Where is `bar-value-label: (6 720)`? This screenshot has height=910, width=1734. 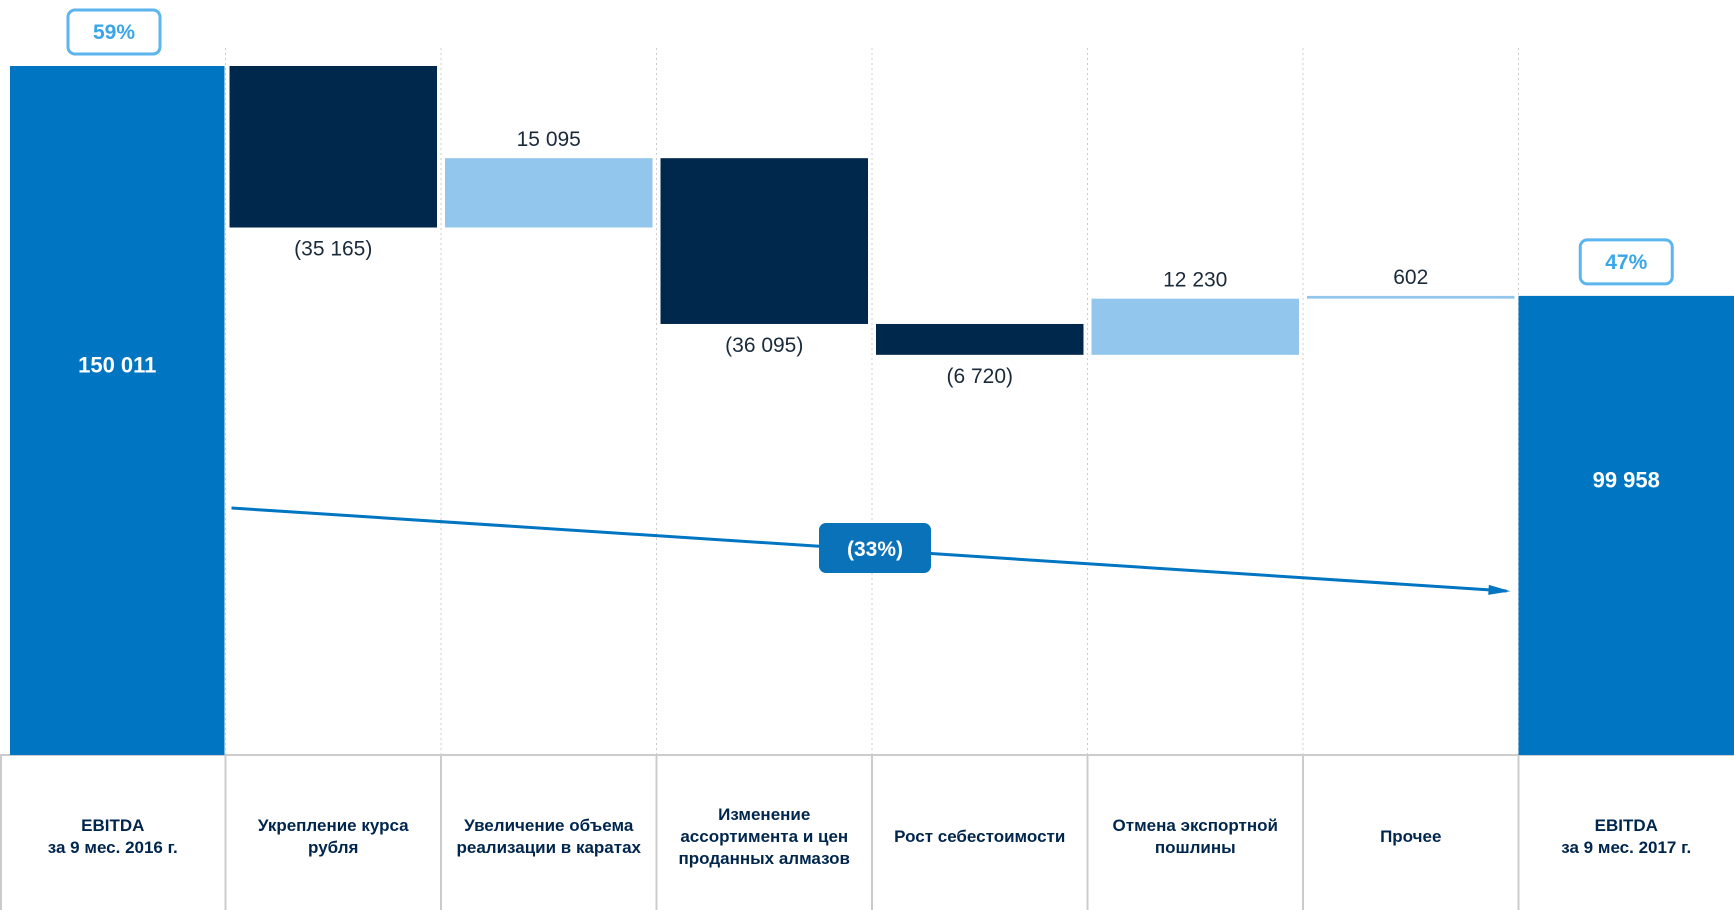 bar-value-label: (6 720) is located at coordinates (979, 376).